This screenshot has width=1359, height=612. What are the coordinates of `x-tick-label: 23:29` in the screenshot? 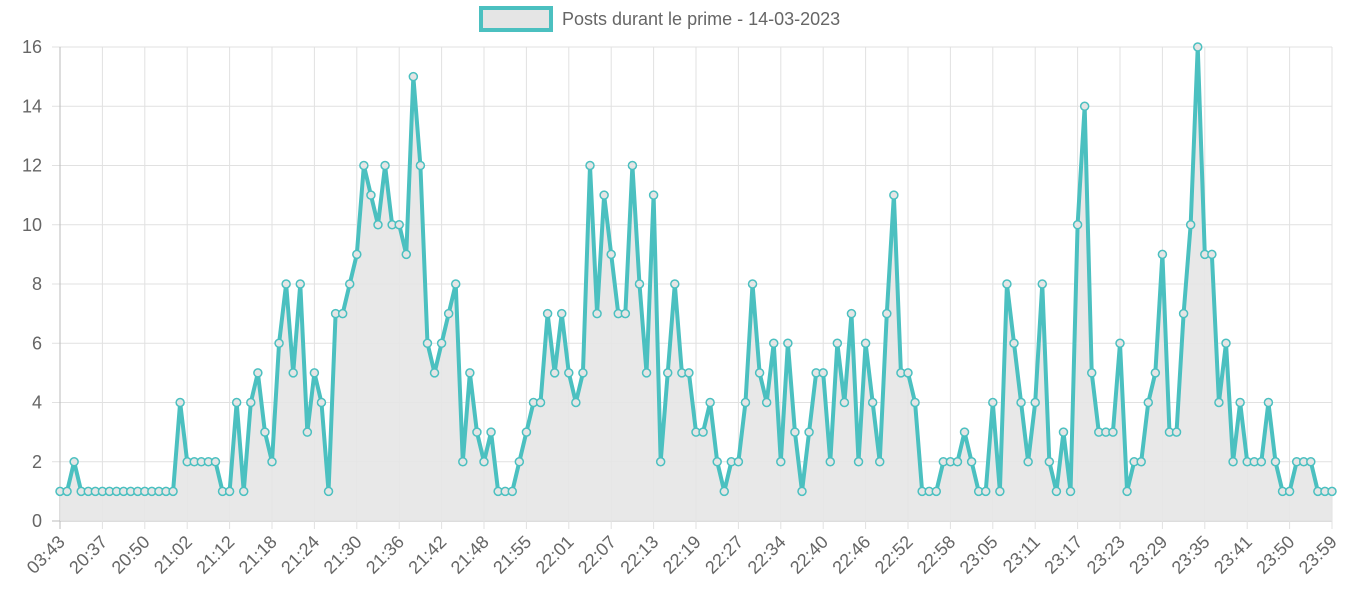 It's located at (1148, 555).